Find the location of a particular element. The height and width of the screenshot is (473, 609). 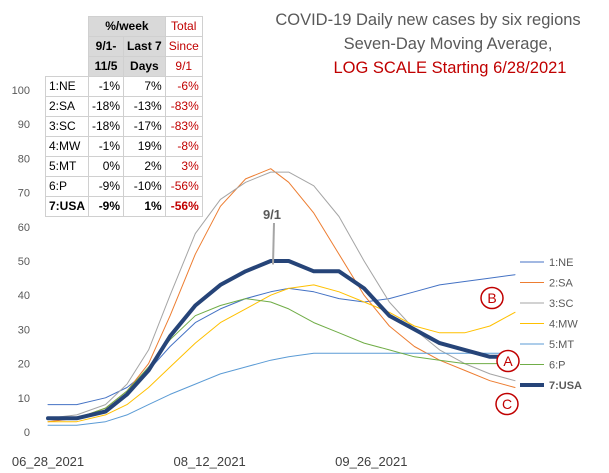

table-row: 7:USA -9% 1% -56% is located at coordinates (123, 206).